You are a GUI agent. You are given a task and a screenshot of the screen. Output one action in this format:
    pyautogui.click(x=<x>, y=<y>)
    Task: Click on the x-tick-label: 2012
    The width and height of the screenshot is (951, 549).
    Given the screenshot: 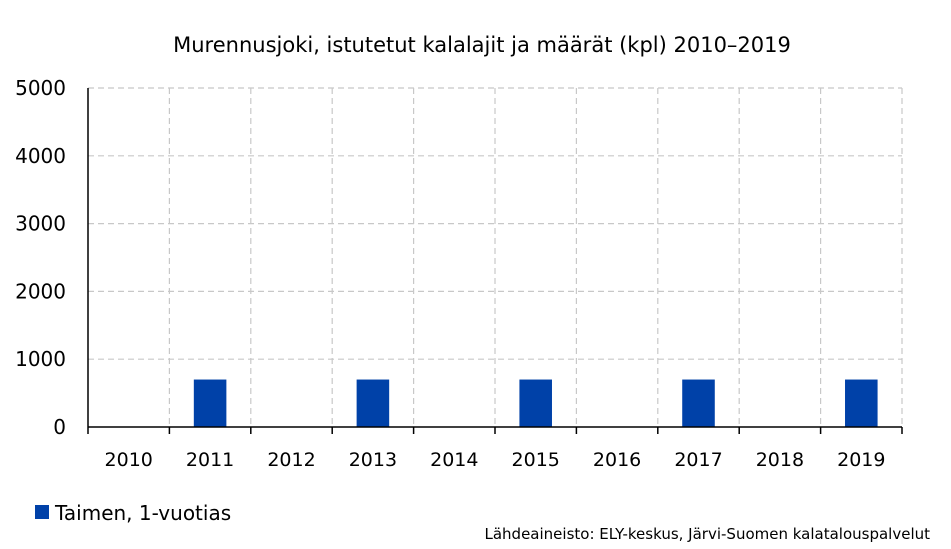 What is the action you would take?
    pyautogui.click(x=291, y=460)
    